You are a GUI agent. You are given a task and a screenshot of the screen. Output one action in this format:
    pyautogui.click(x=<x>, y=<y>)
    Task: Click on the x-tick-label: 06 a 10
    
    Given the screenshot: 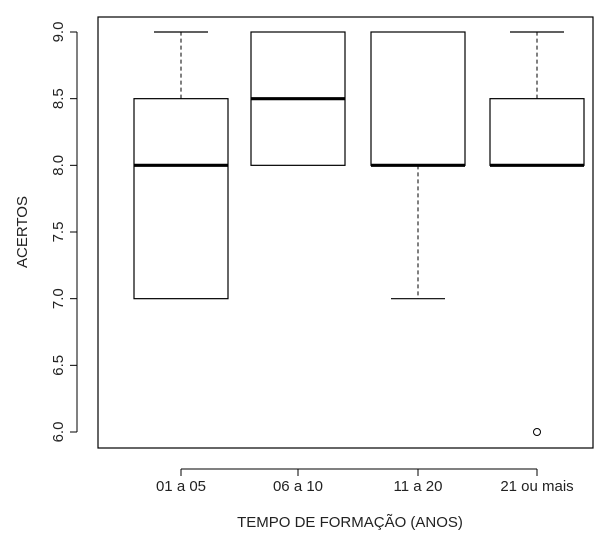 What is the action you would take?
    pyautogui.click(x=298, y=486)
    